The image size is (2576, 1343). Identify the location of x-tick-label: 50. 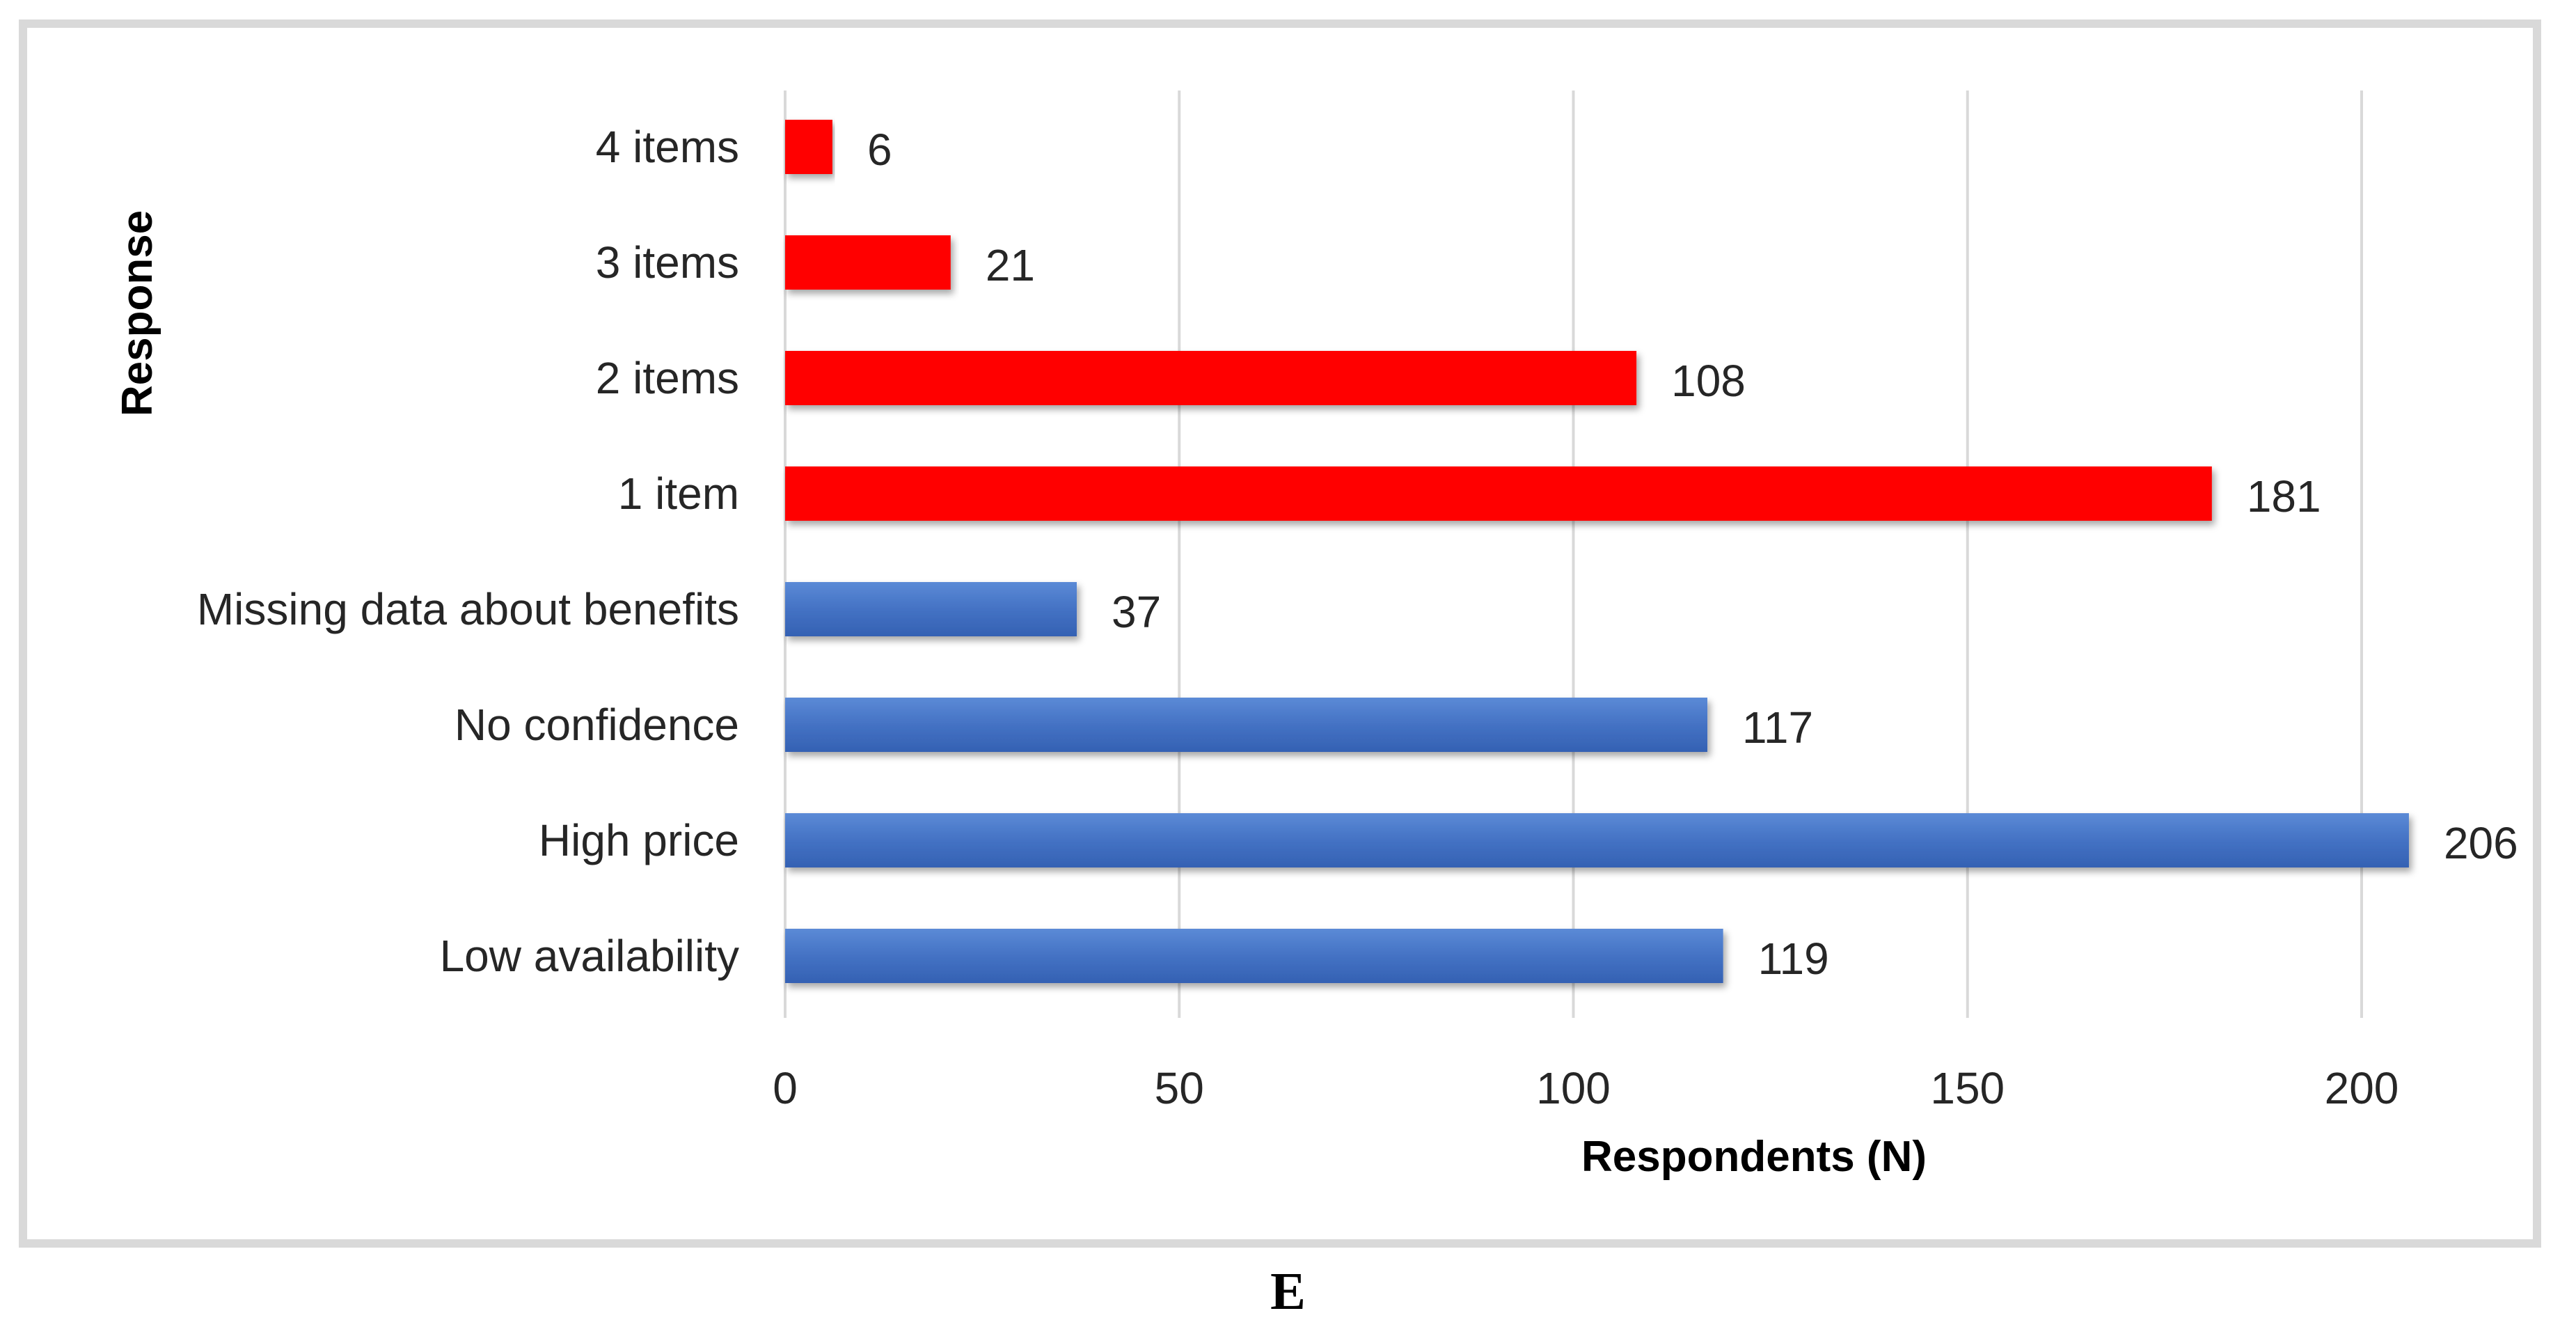
(1179, 1088).